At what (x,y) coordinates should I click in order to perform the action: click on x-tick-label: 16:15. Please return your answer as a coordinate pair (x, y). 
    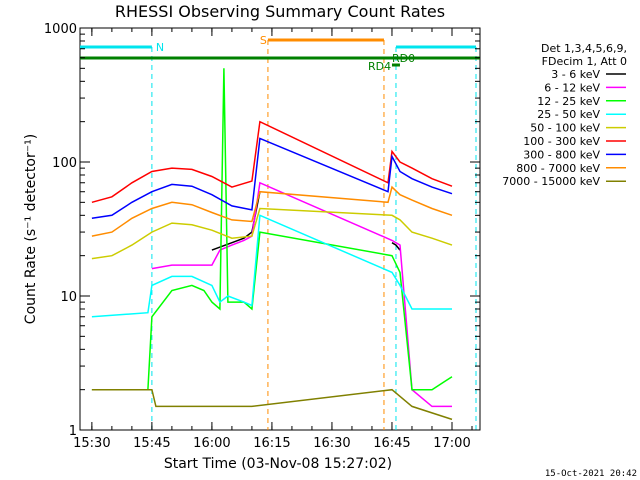
    Looking at the image, I should click on (271, 443).